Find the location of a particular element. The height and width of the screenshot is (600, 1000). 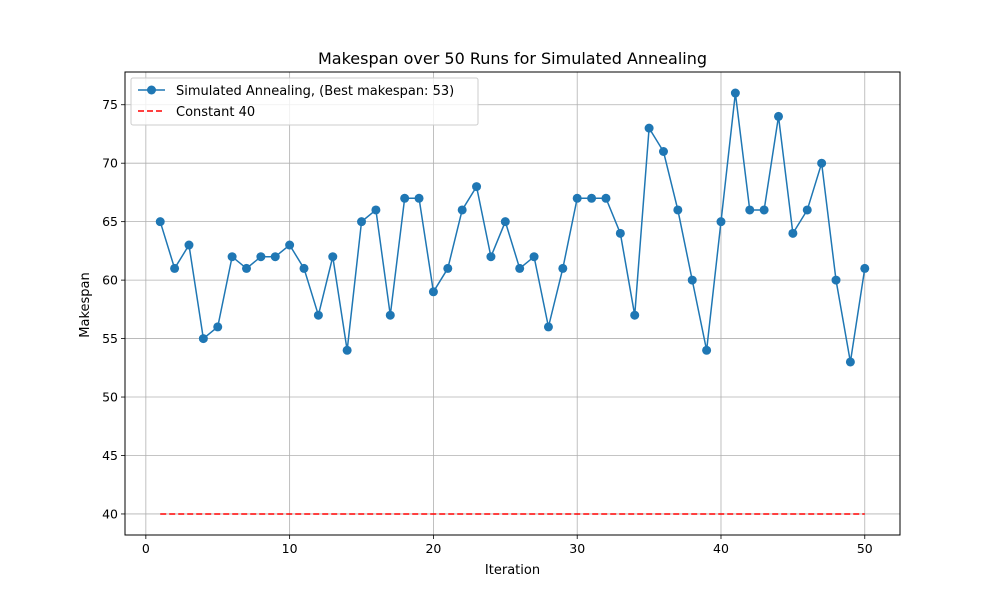

x-tick-label: 20 is located at coordinates (433, 548).